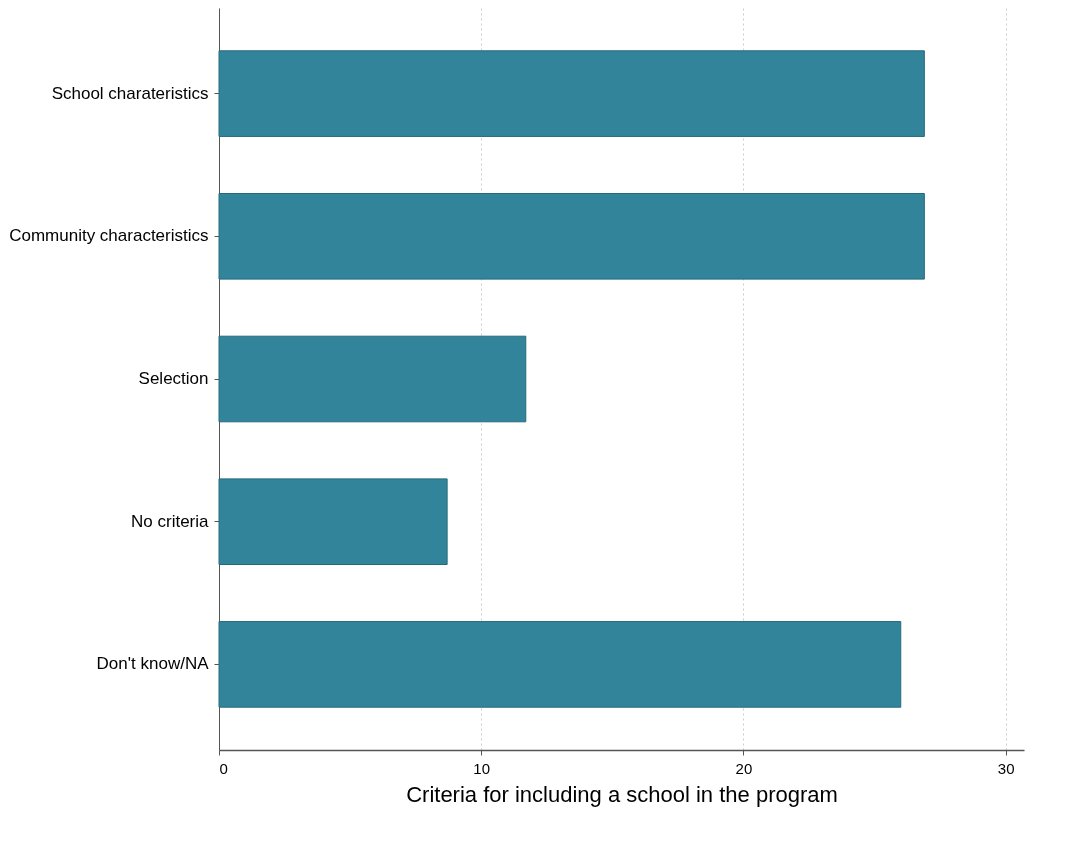  What do you see at coordinates (223, 768) in the screenshot?
I see `x-tick-label: 0` at bounding box center [223, 768].